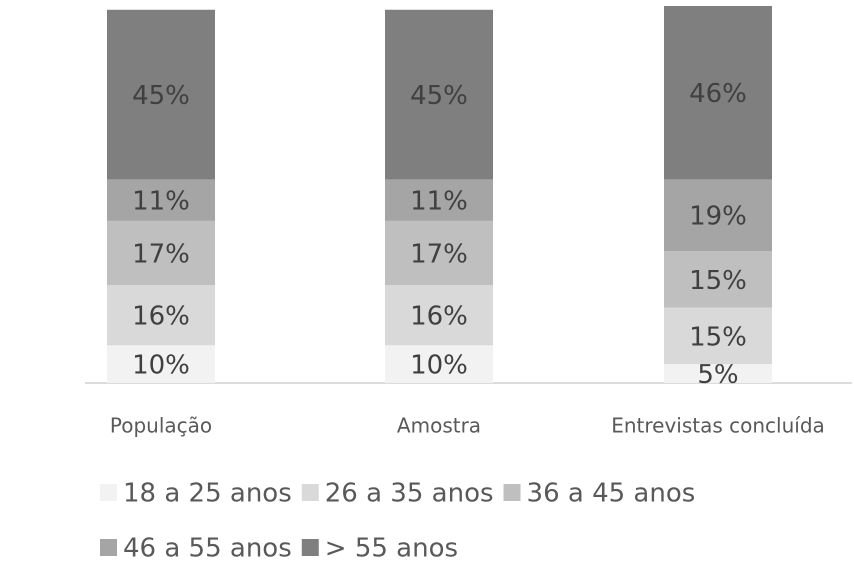 The height and width of the screenshot is (570, 854). I want to click on legend-label: 46 a 55 anos, so click(207, 549).